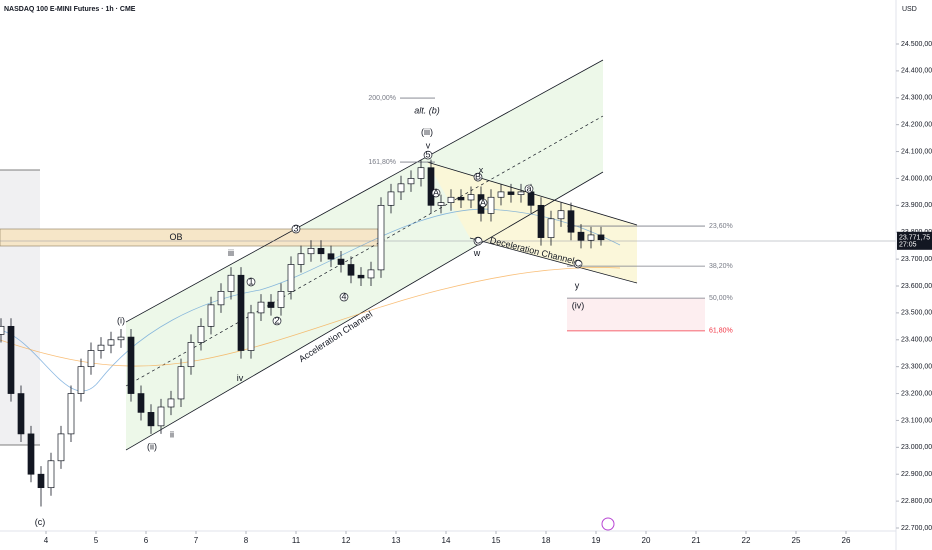  Describe the element at coordinates (382, 162) in the screenshot. I see `fib-label: 161,80%` at that location.